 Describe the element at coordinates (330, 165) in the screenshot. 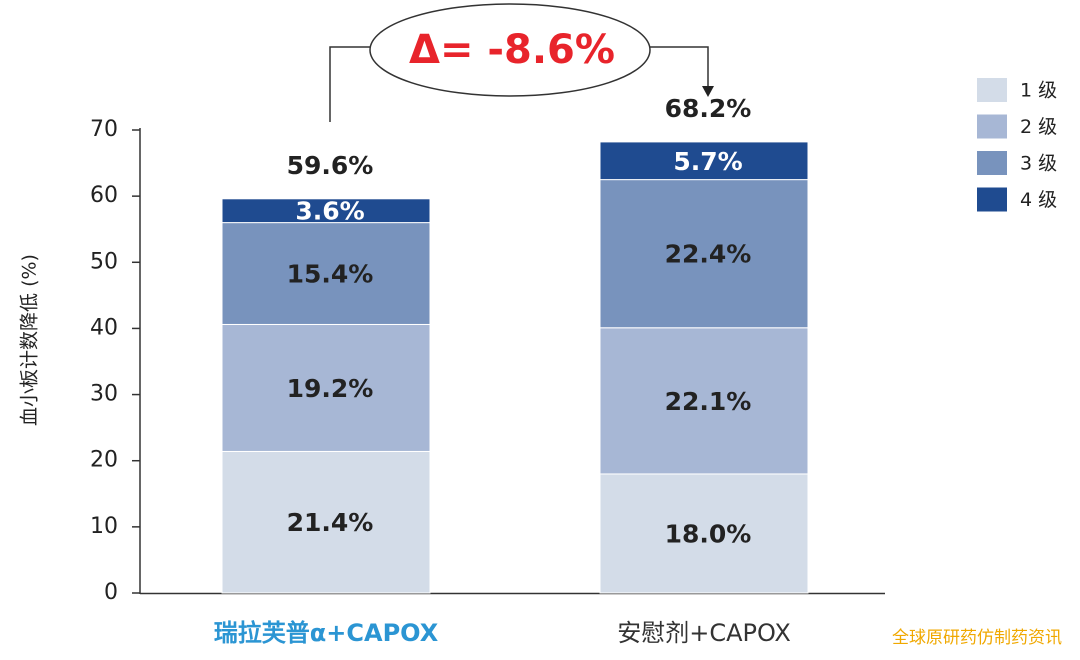

I see `total-label: 59.6%` at that location.